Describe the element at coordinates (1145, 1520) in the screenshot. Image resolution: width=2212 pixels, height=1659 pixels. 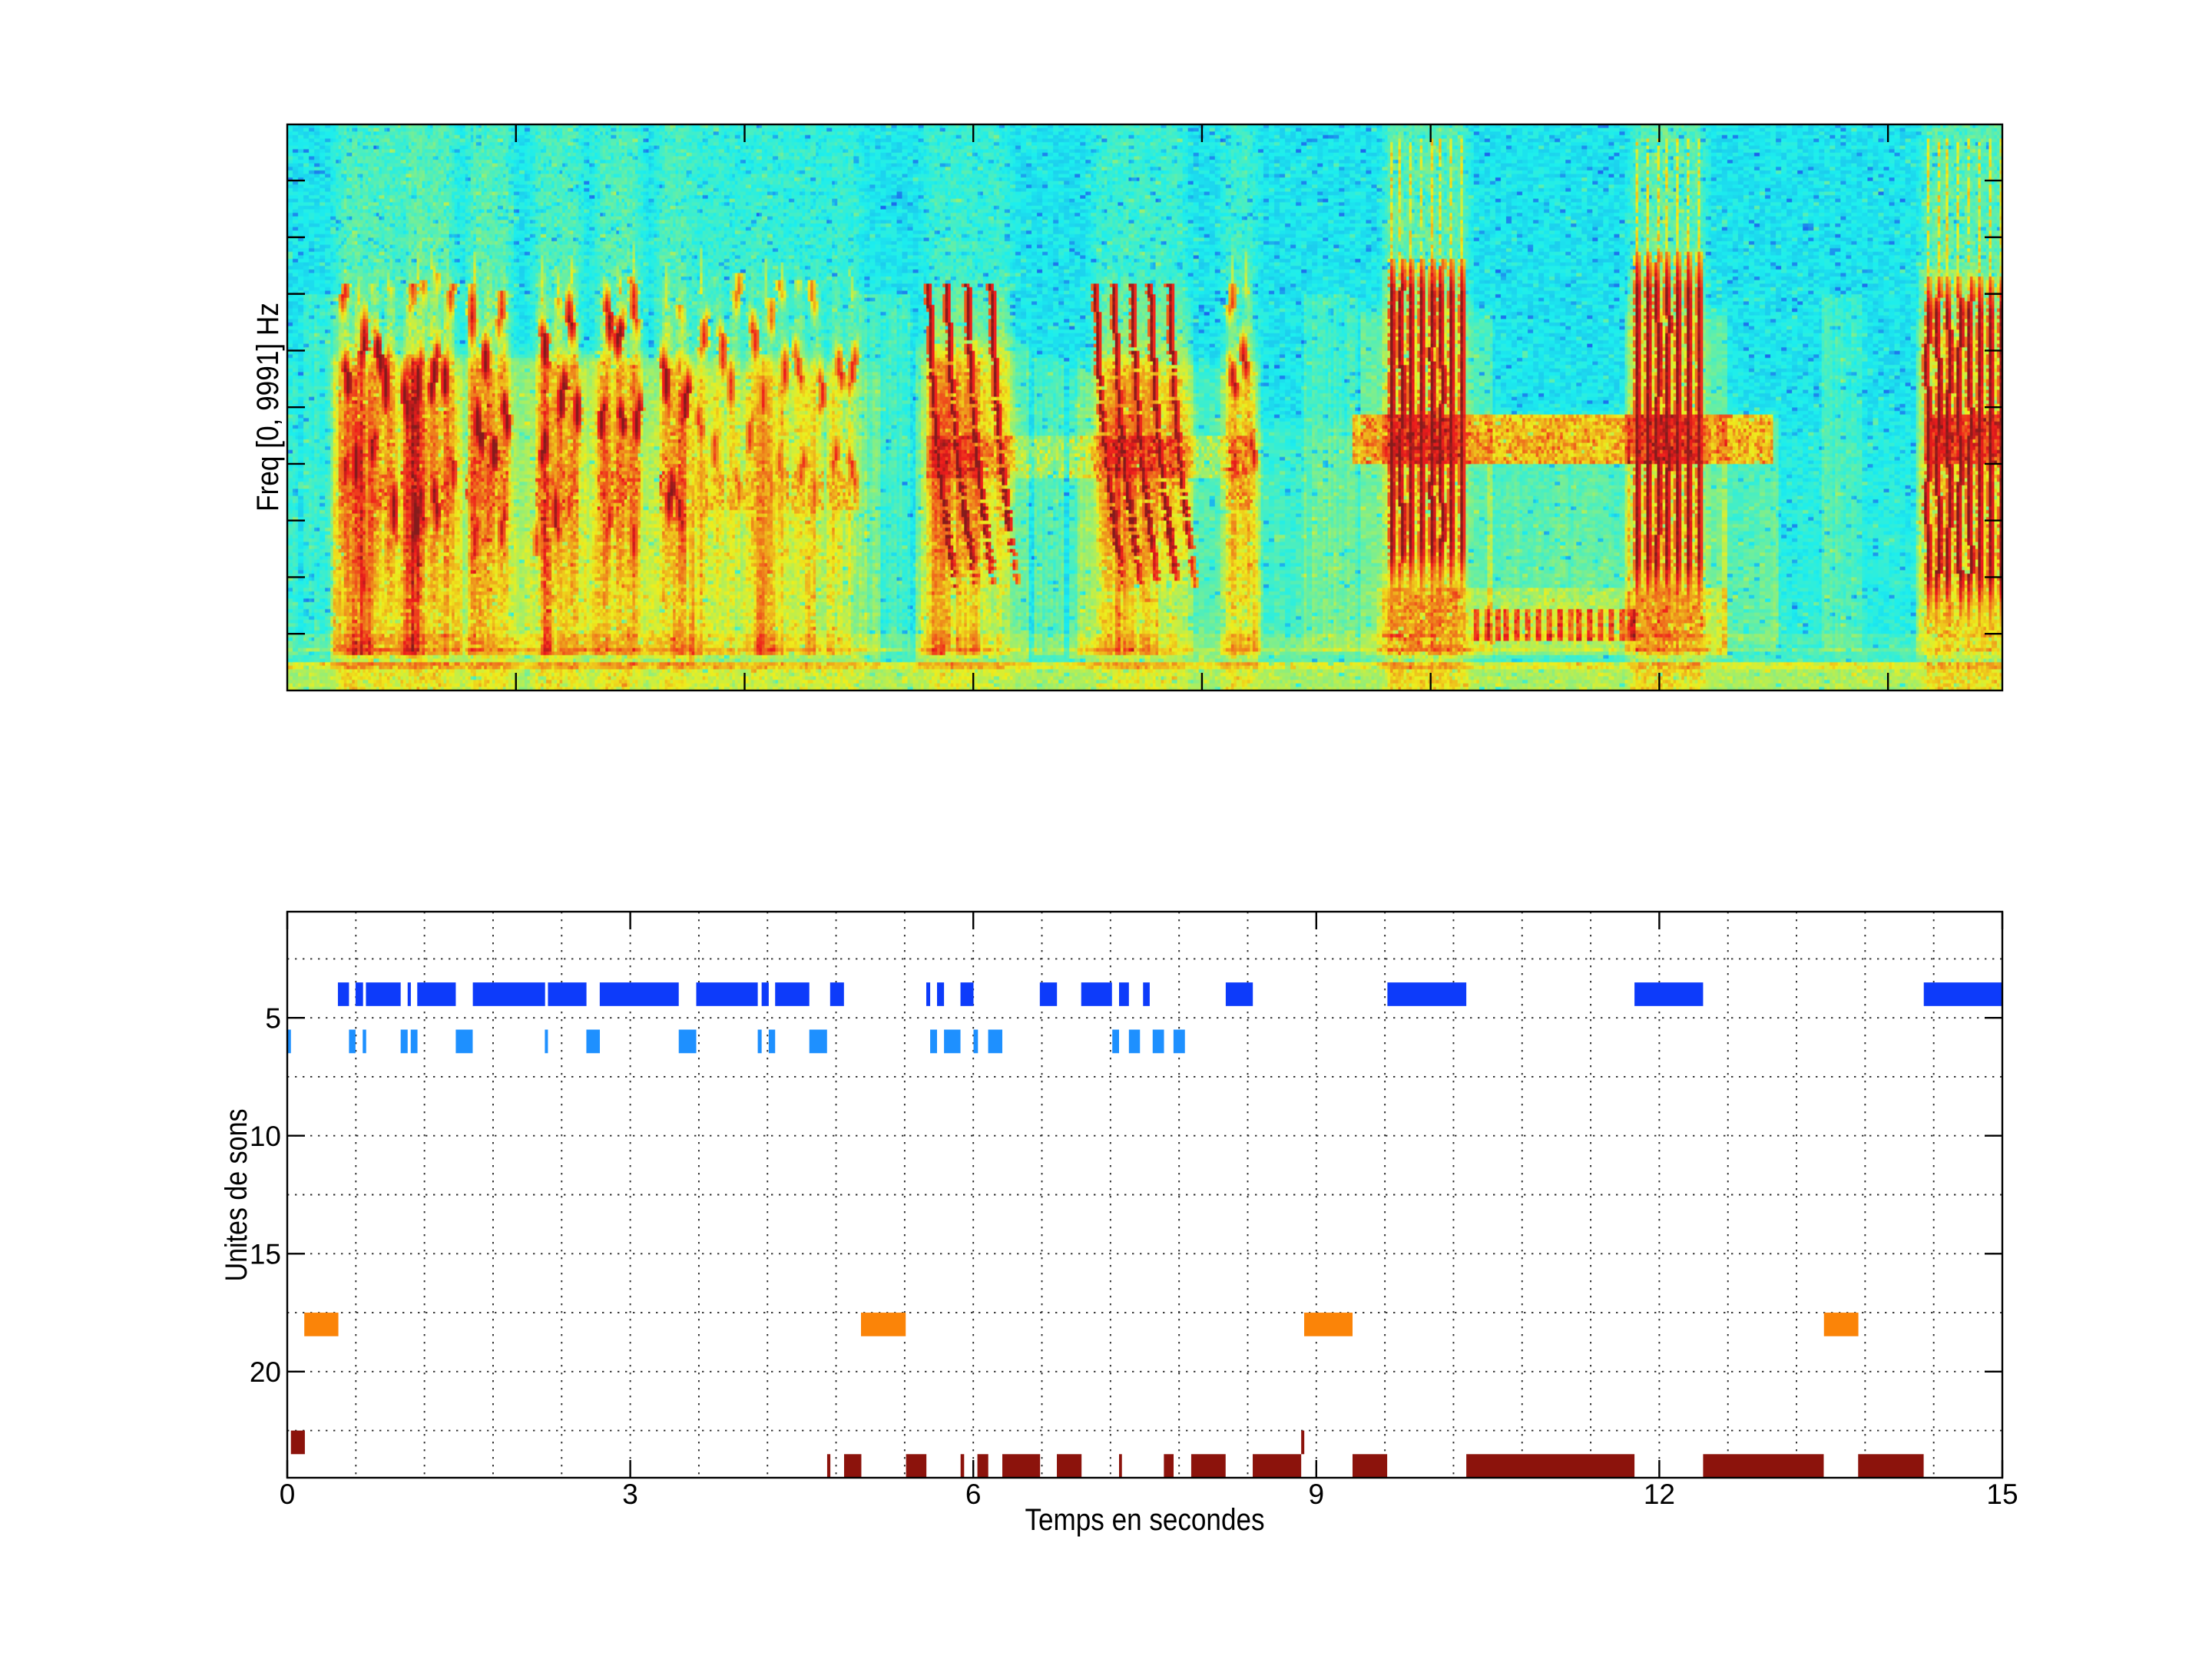
I see `timeline-xlabel: Temps en secondes` at that location.